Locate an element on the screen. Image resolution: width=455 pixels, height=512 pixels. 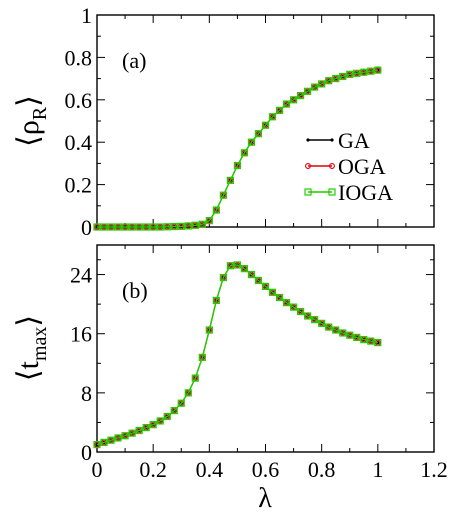
y-tick-label: 8 is located at coordinates (86, 393).